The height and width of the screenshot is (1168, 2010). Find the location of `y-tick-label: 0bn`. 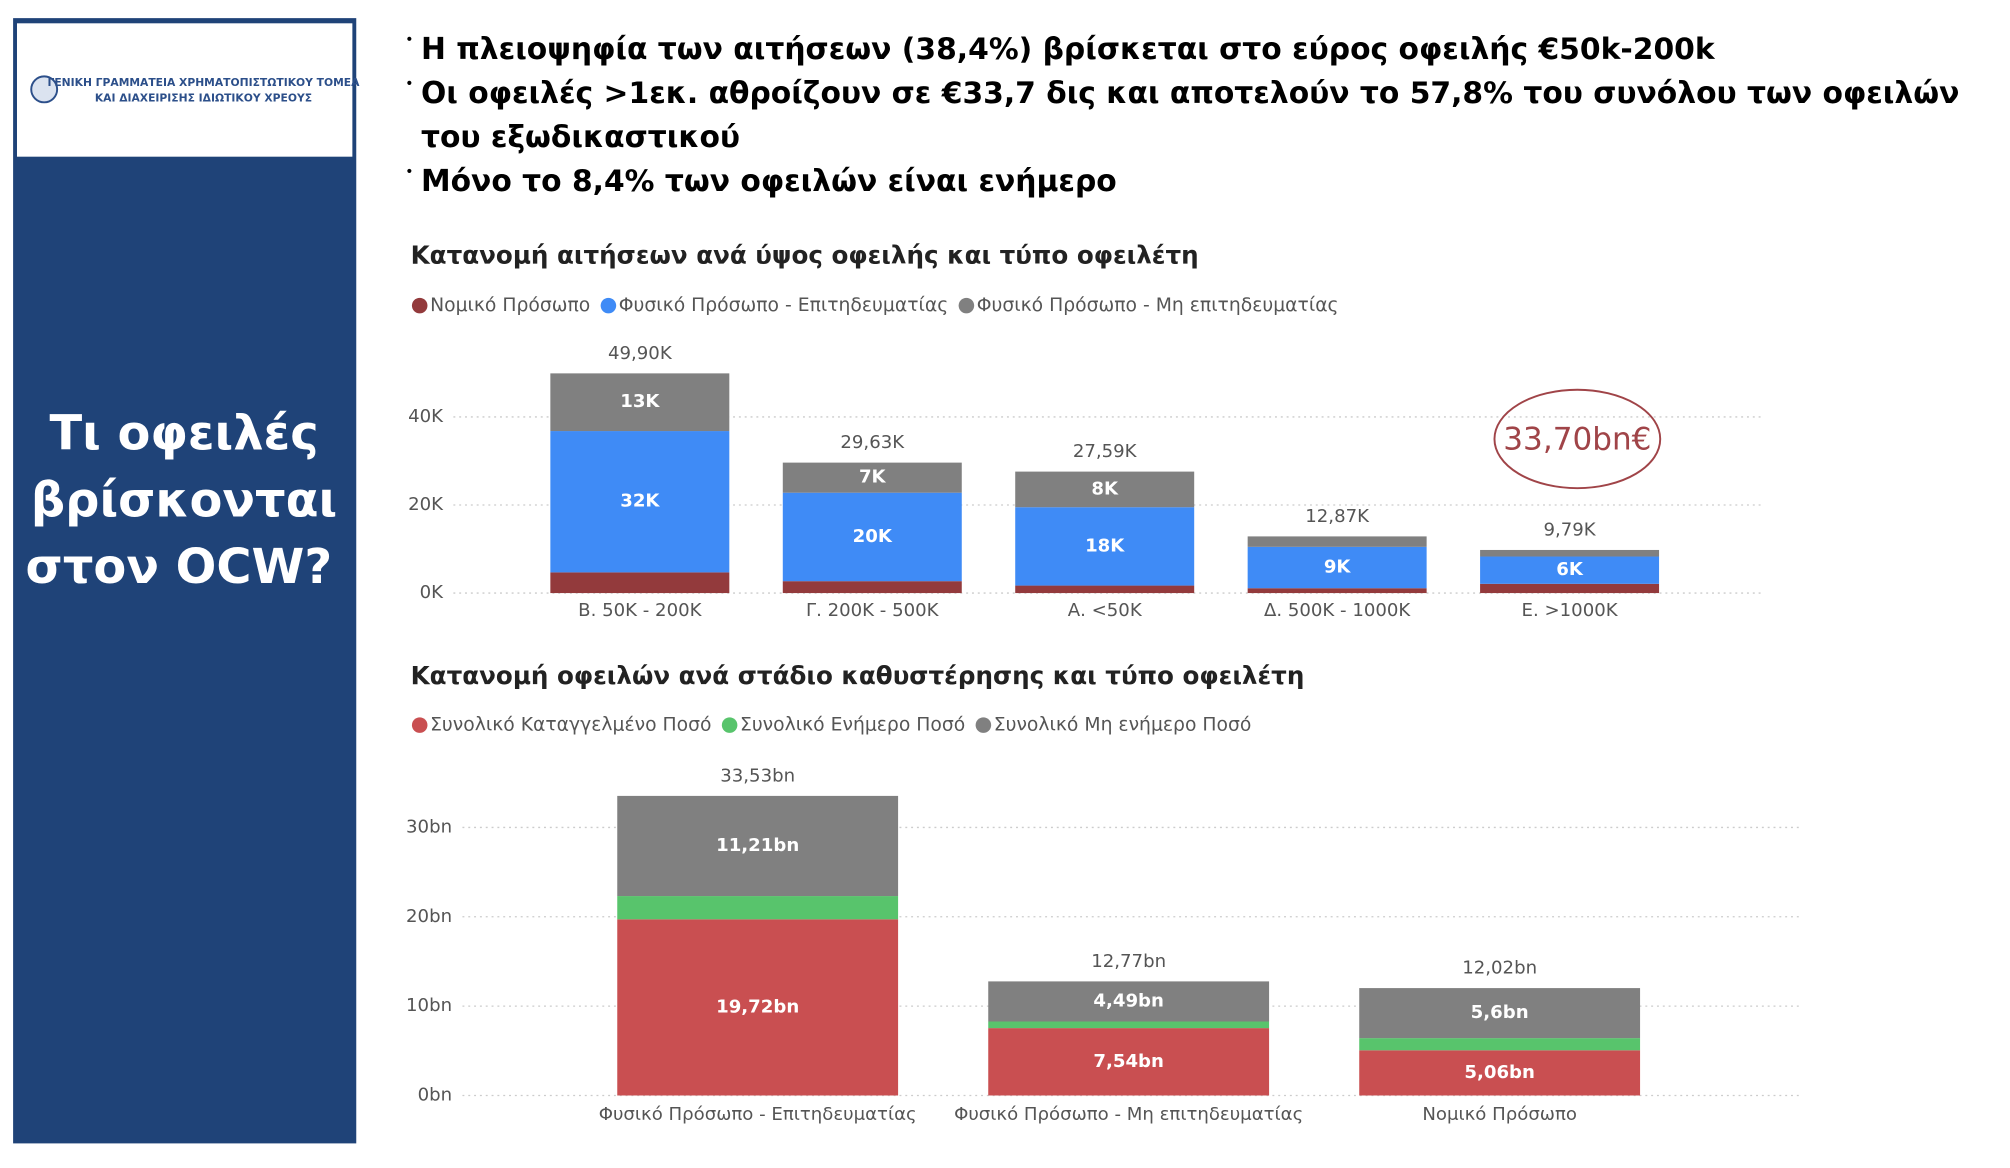

y-tick-label: 0bn is located at coordinates (435, 1094).